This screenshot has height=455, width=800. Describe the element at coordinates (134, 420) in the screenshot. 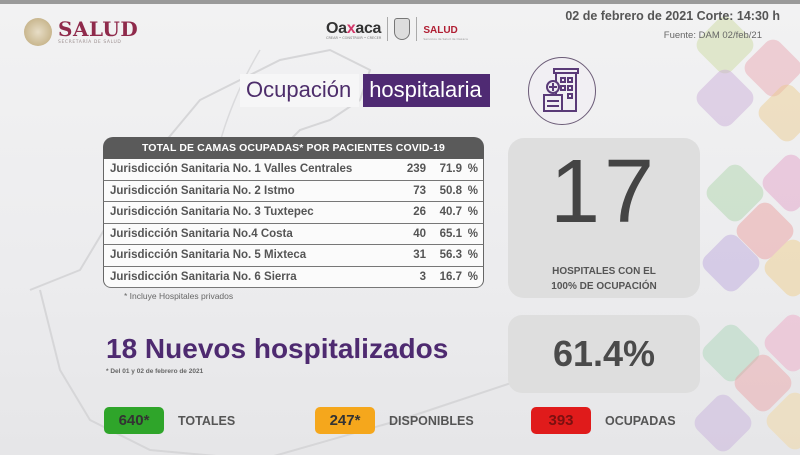

I see `total-beds-badge: 640*` at that location.